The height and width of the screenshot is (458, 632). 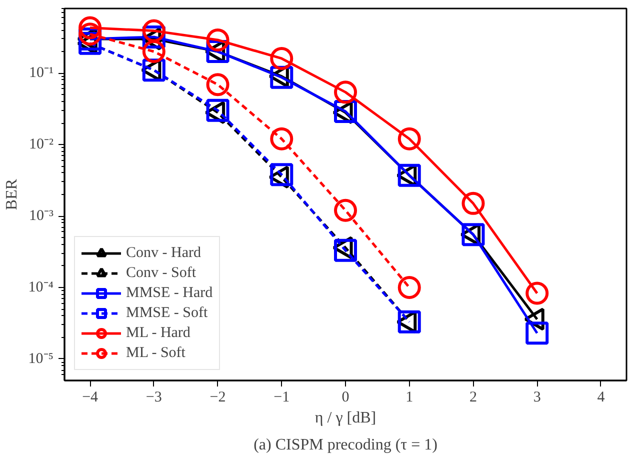 What do you see at coordinates (218, 398) in the screenshot?
I see `x-tick-label: −2` at bounding box center [218, 398].